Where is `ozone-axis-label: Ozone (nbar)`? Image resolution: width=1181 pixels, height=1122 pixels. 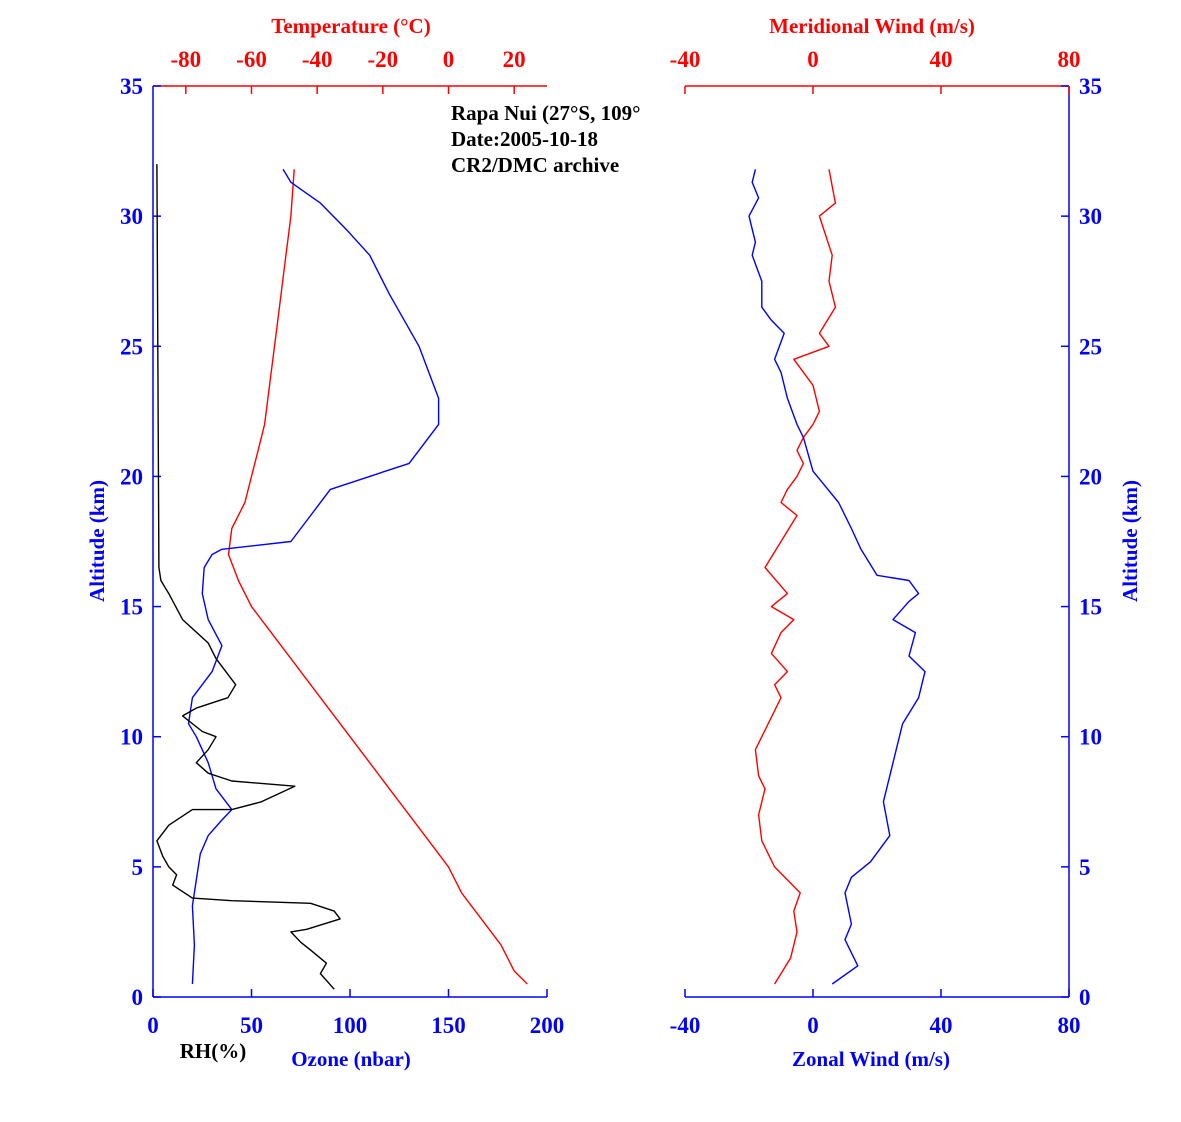
ozone-axis-label: Ozone (nbar) is located at coordinates (351, 1059).